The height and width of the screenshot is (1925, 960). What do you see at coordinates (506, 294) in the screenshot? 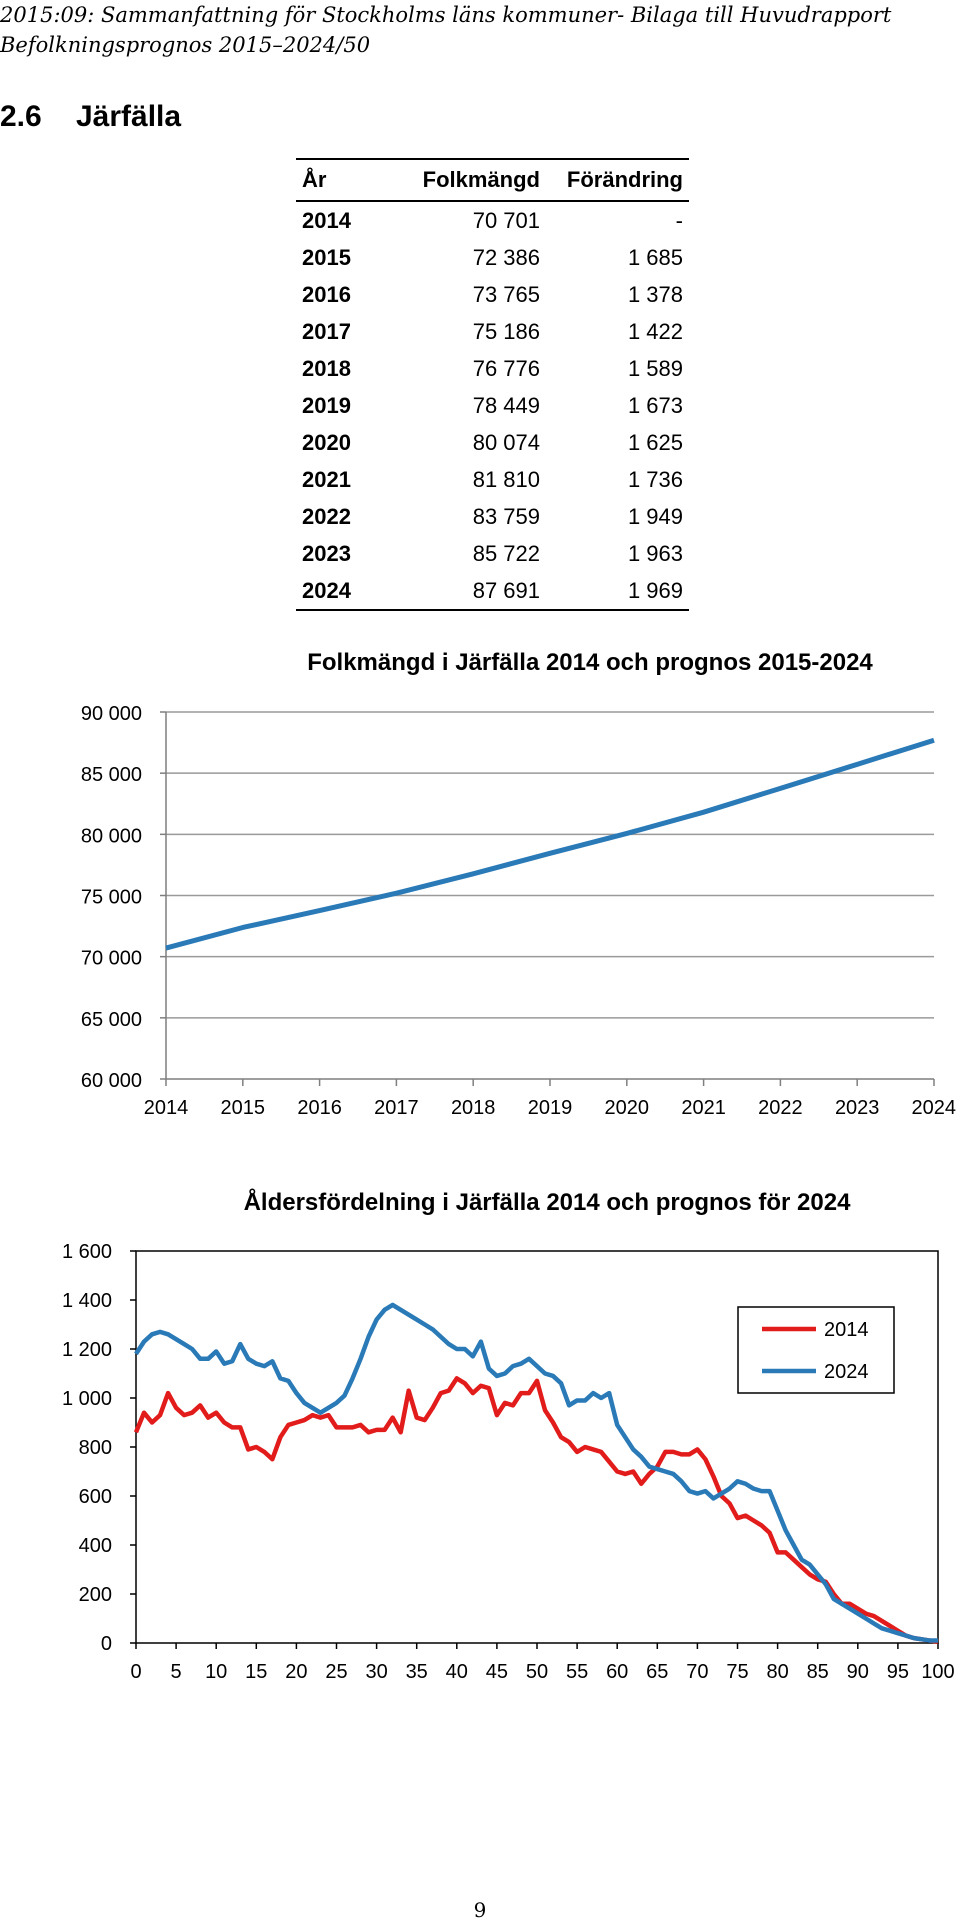
I see `cell-population: 73 765` at bounding box center [506, 294].